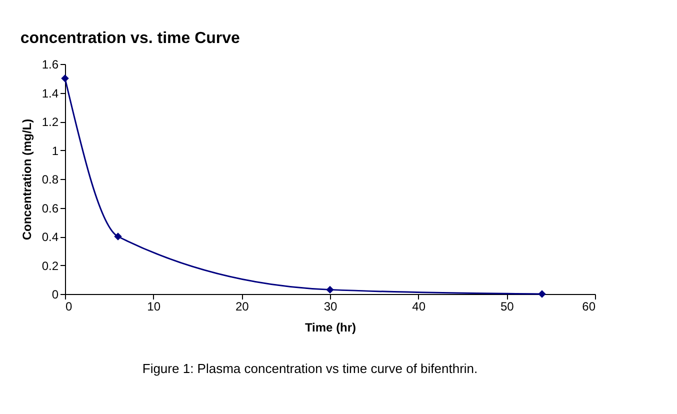 This screenshot has width=677, height=414. Describe the element at coordinates (69, 307) in the screenshot. I see `x-tick-label: 0` at that location.